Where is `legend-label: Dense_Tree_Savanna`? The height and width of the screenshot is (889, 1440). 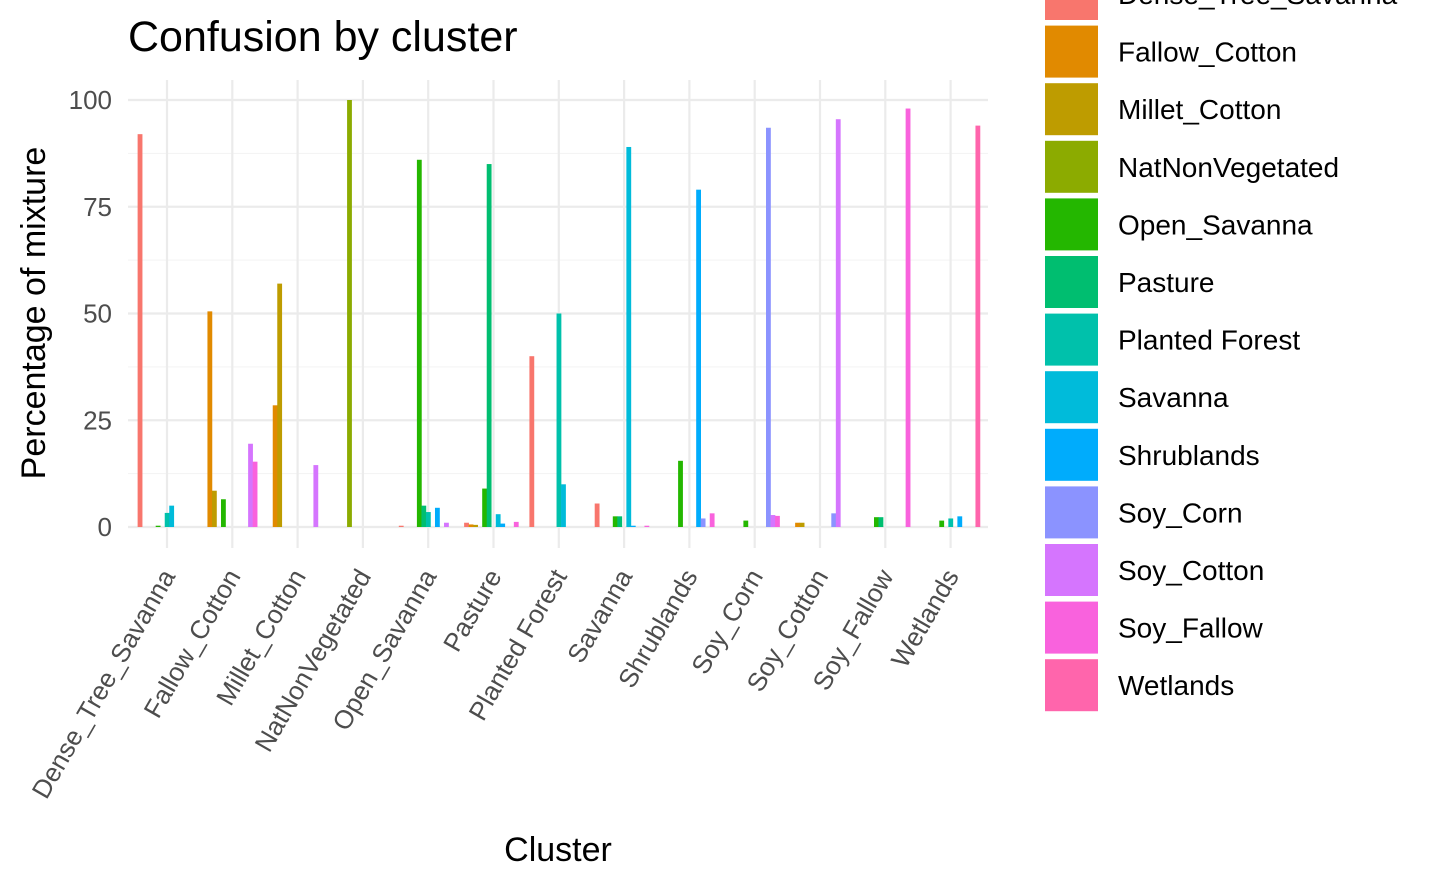
legend-label: Dense_Tree_Savanna is located at coordinates (1258, 5).